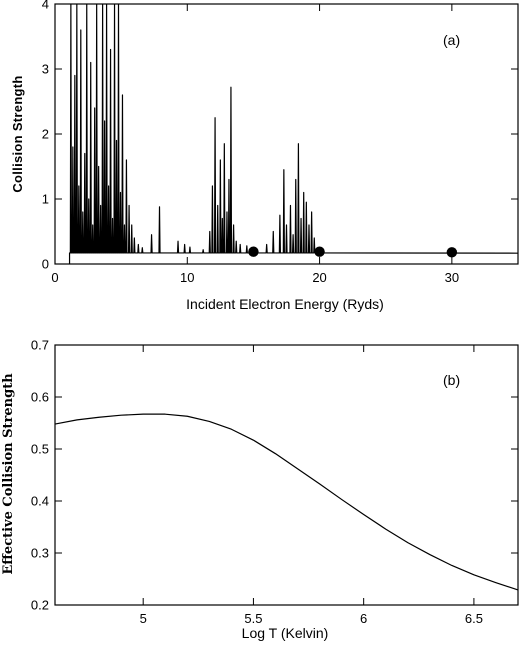 The height and width of the screenshot is (646, 520). Describe the element at coordinates (8, 474) in the screenshot. I see `panel-b-ylabel: Effective Collision Strength` at that location.